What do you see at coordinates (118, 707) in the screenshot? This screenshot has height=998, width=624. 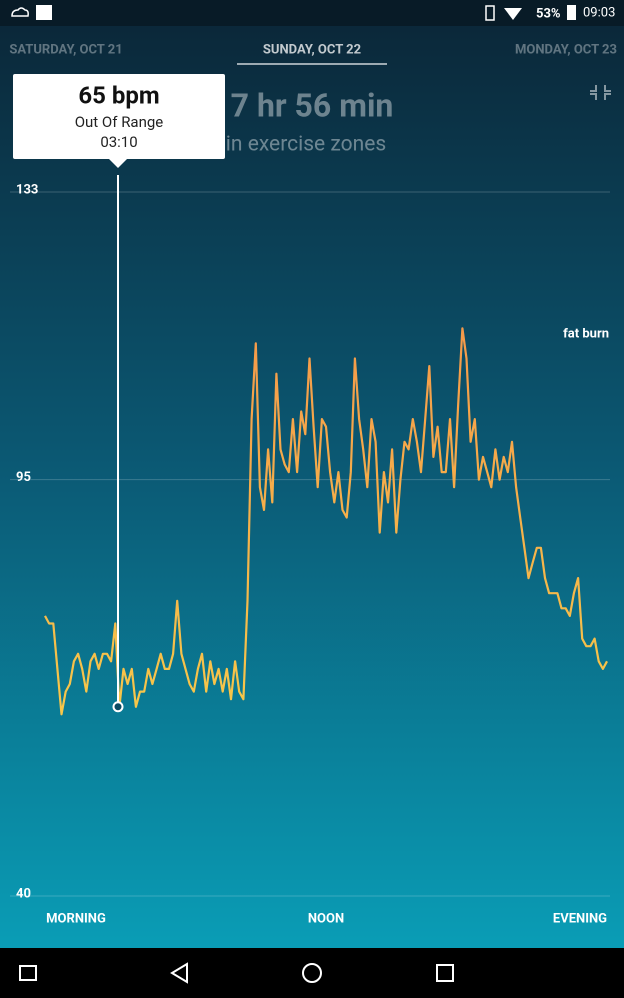 I see `selected-point` at bounding box center [118, 707].